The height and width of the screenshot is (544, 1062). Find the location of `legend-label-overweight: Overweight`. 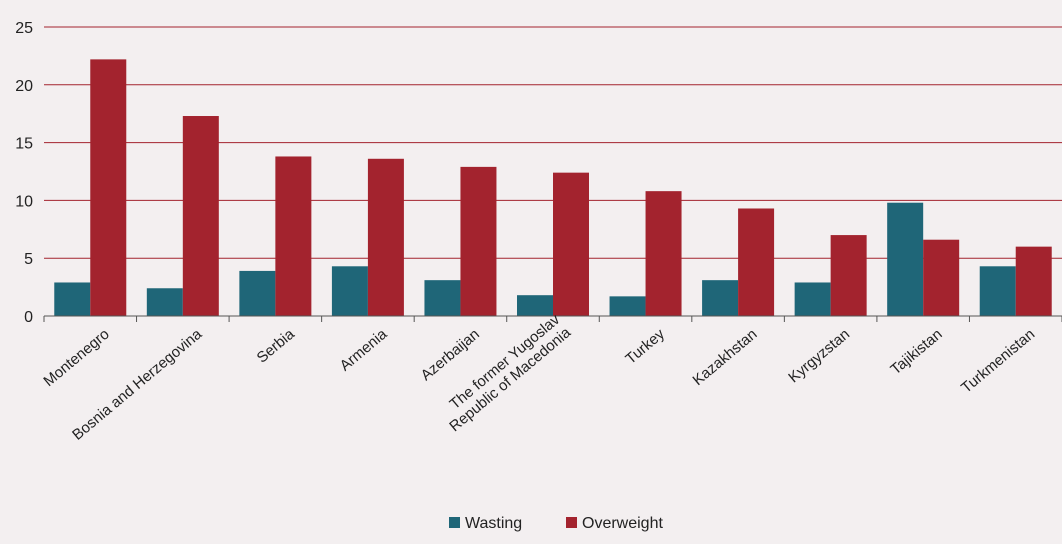

legend-label-overweight: Overweight is located at coordinates (622, 523).